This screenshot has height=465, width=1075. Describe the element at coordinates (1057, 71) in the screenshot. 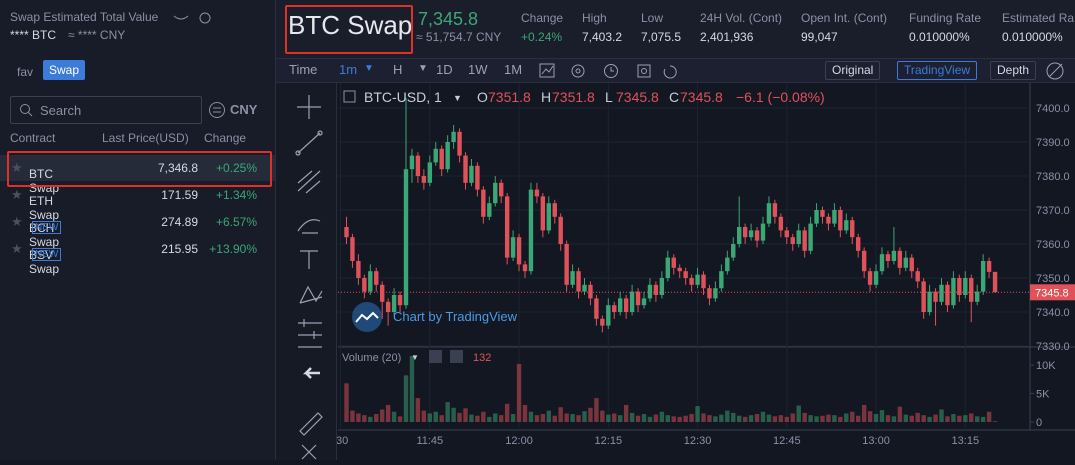

I see `fullscreen-icon` at that location.